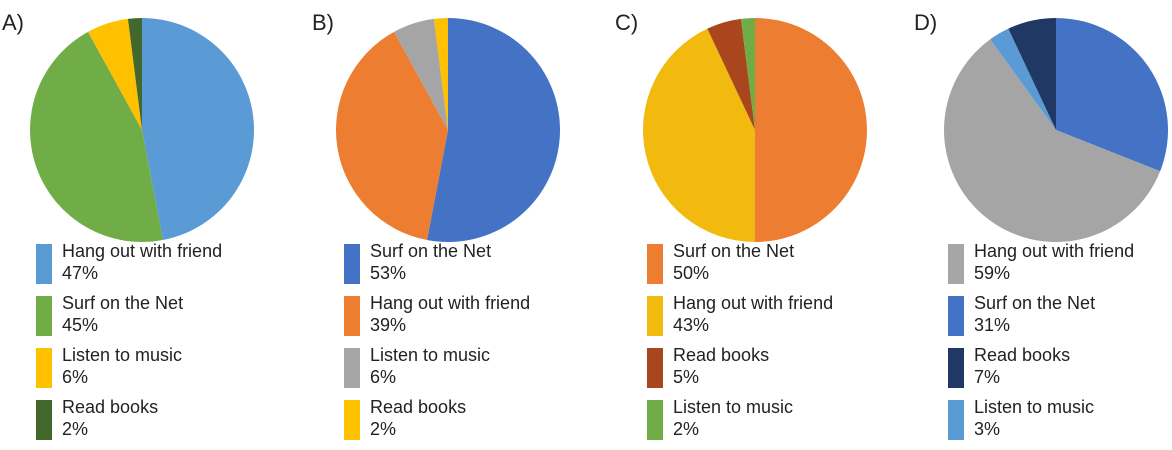 Image resolution: width=1172 pixels, height=450 pixels. Describe the element at coordinates (129, 266) in the screenshot. I see `legend-item-hang-out-with-friend: Hang out with friend 47%` at that location.